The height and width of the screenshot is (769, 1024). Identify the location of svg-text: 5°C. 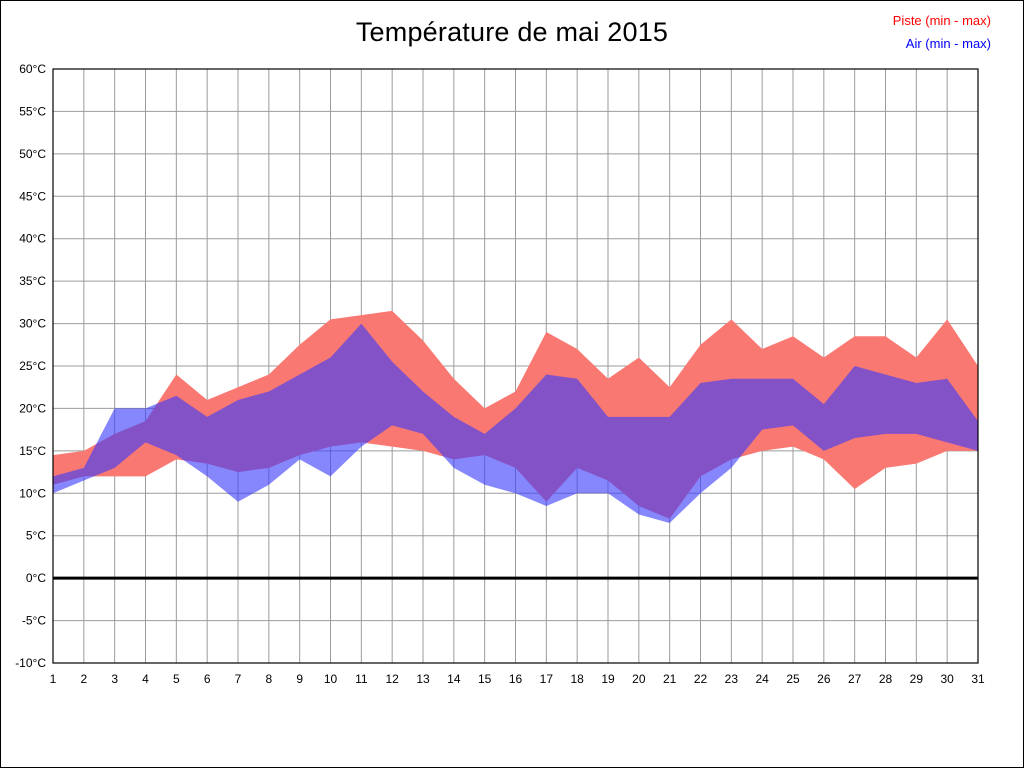
(36, 536).